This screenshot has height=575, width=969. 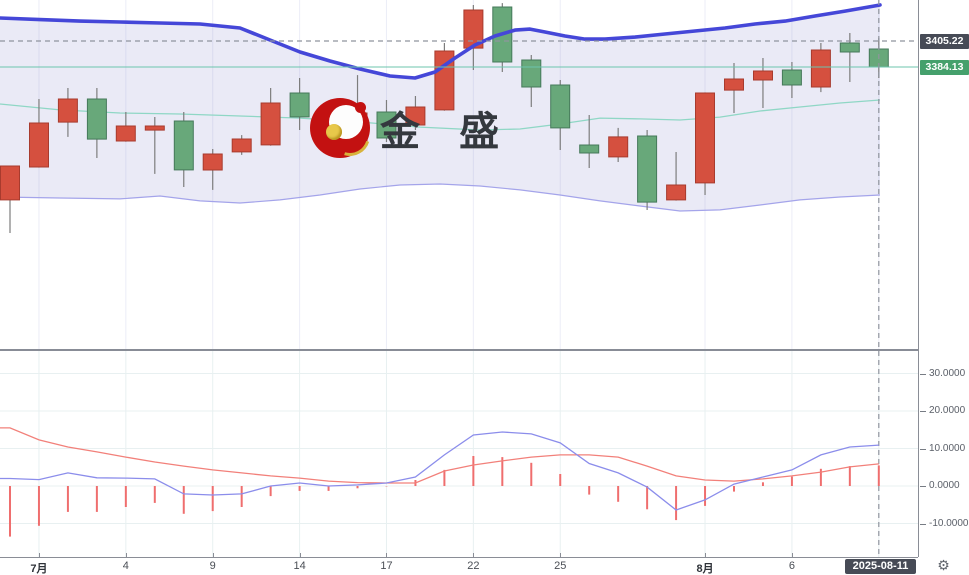 What do you see at coordinates (484, 350) in the screenshot?
I see `pane-divider` at bounding box center [484, 350].